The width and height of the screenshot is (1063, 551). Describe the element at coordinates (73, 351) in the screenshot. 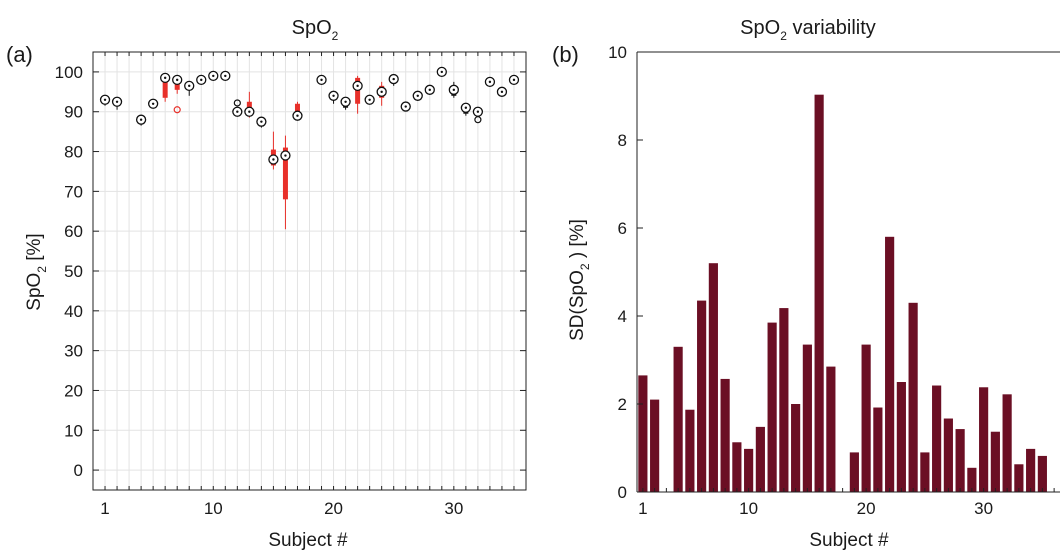

I see `y-tick-label: 30` at that location.